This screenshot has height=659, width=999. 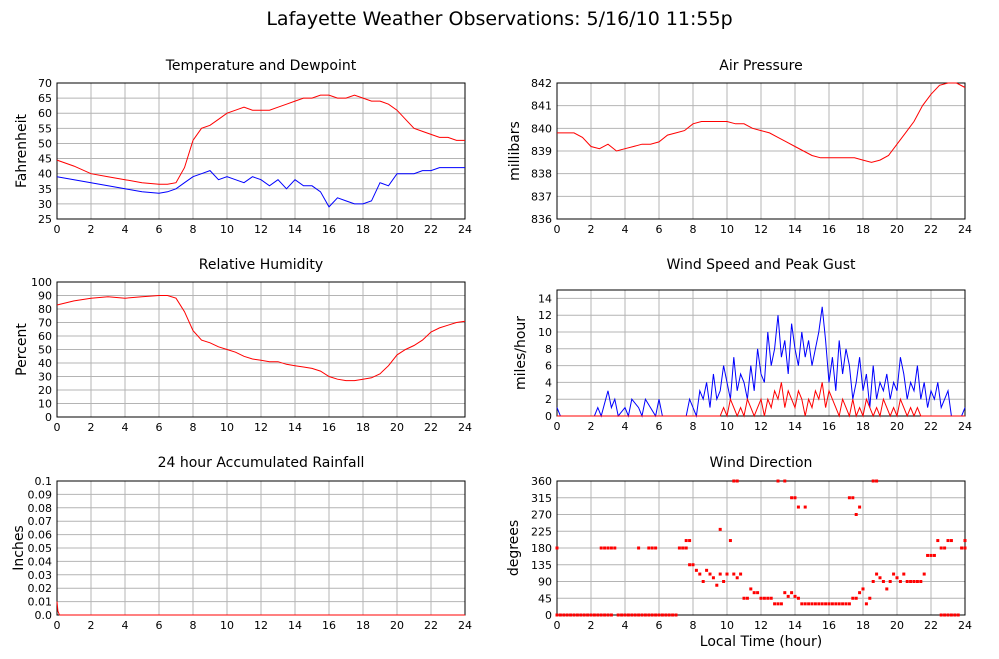 I want to click on y-tick-label: 0.08, so click(x=40, y=508).